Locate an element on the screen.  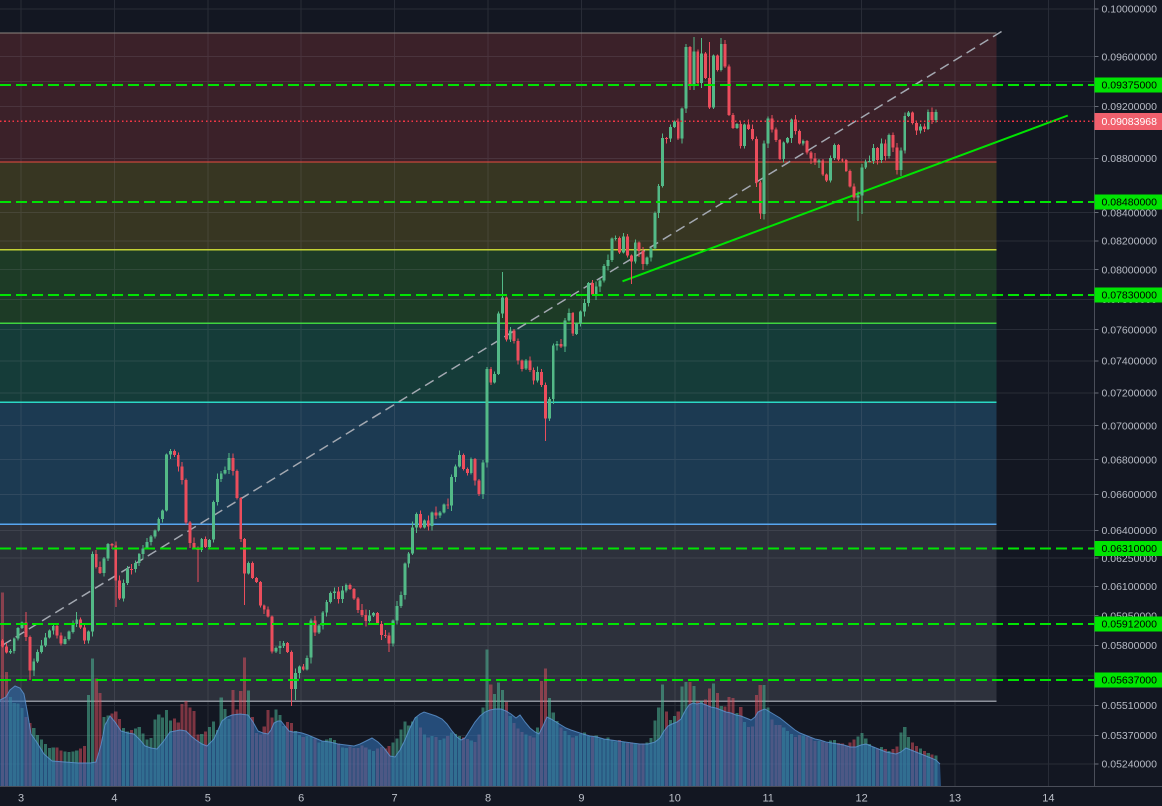
svg-text: 0.07400000 is located at coordinates (1130, 362).